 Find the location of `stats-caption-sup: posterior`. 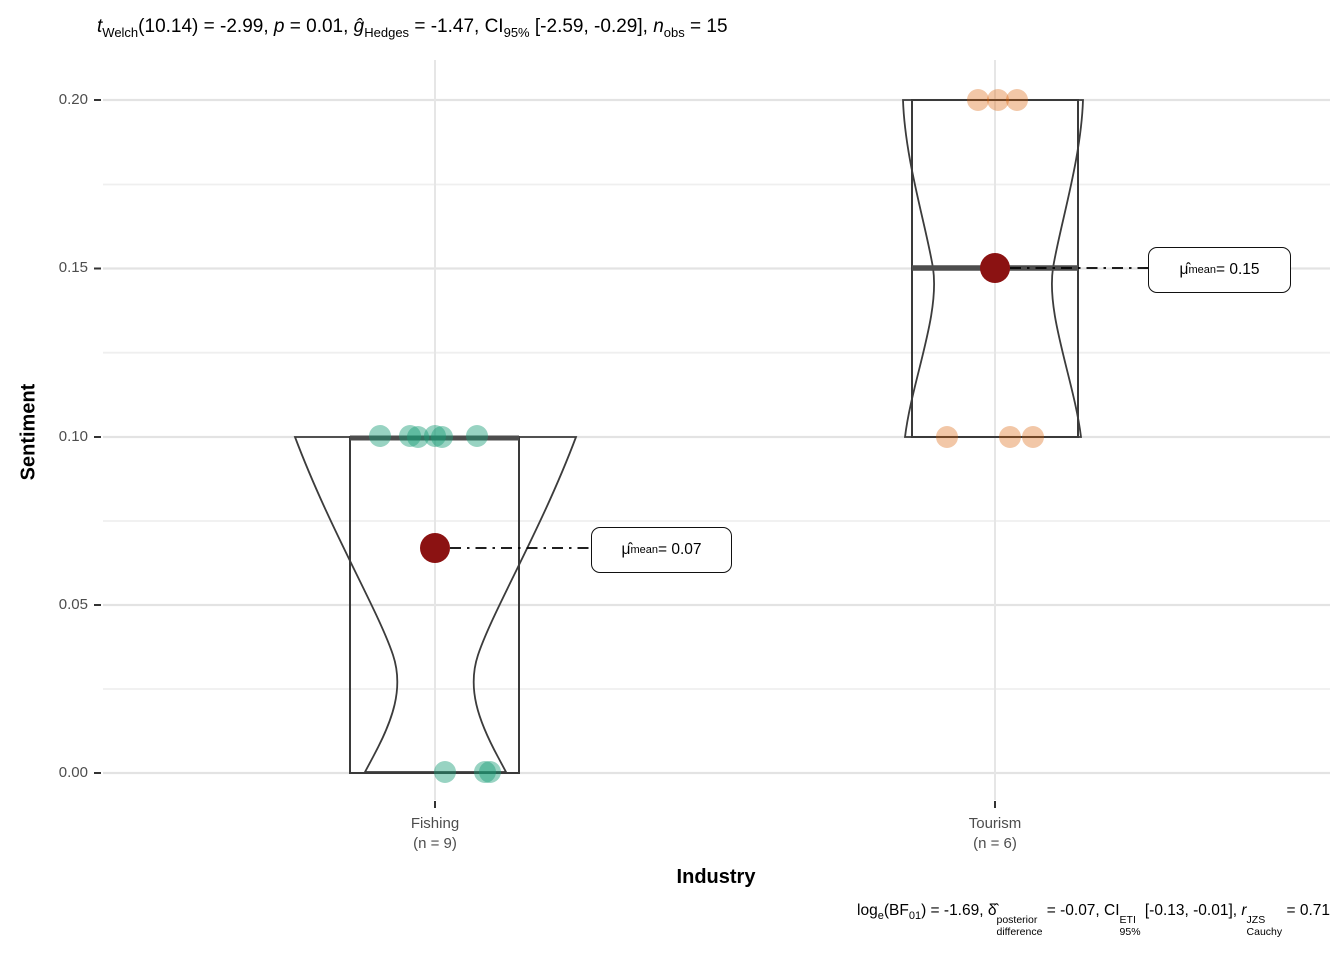

stats-caption-sup: posterior is located at coordinates (1017, 920).